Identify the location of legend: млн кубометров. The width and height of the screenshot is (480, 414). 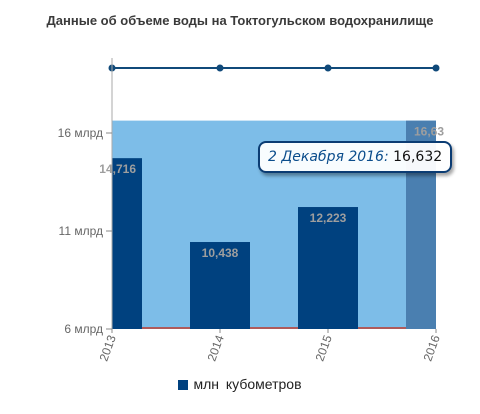
(240, 384).